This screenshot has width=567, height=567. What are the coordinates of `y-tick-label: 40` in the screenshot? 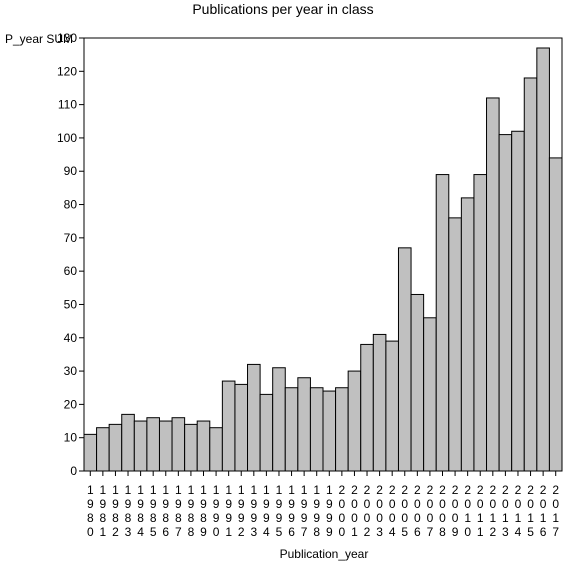 It's located at (71, 338).